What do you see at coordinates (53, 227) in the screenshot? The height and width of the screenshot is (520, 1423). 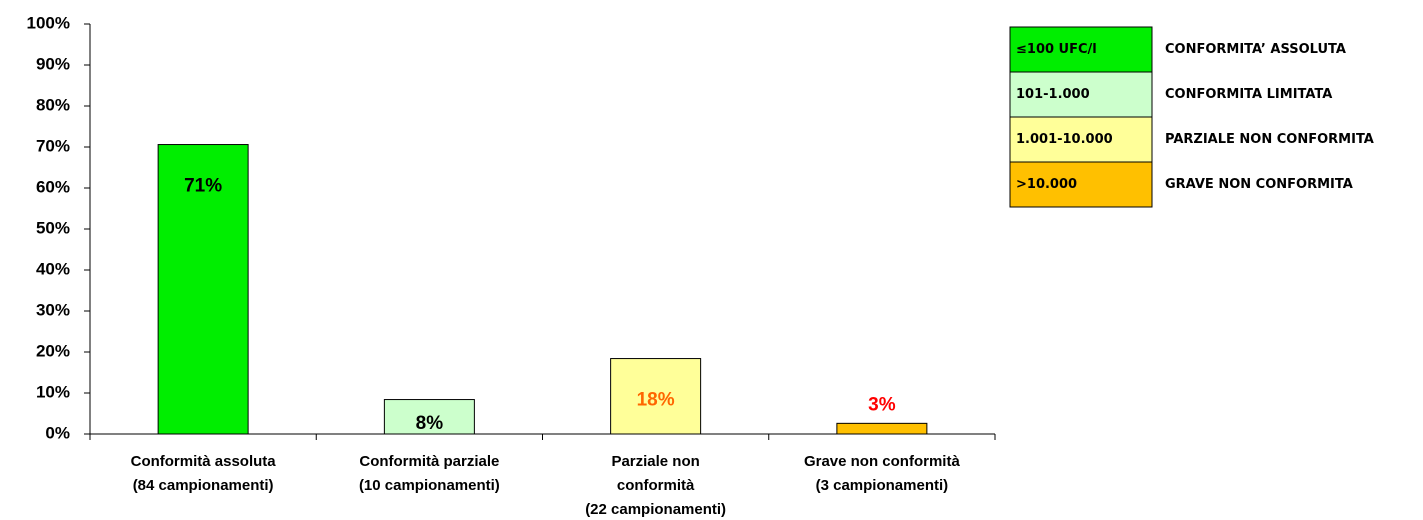 I see `y-tick-label: 50%` at bounding box center [53, 227].